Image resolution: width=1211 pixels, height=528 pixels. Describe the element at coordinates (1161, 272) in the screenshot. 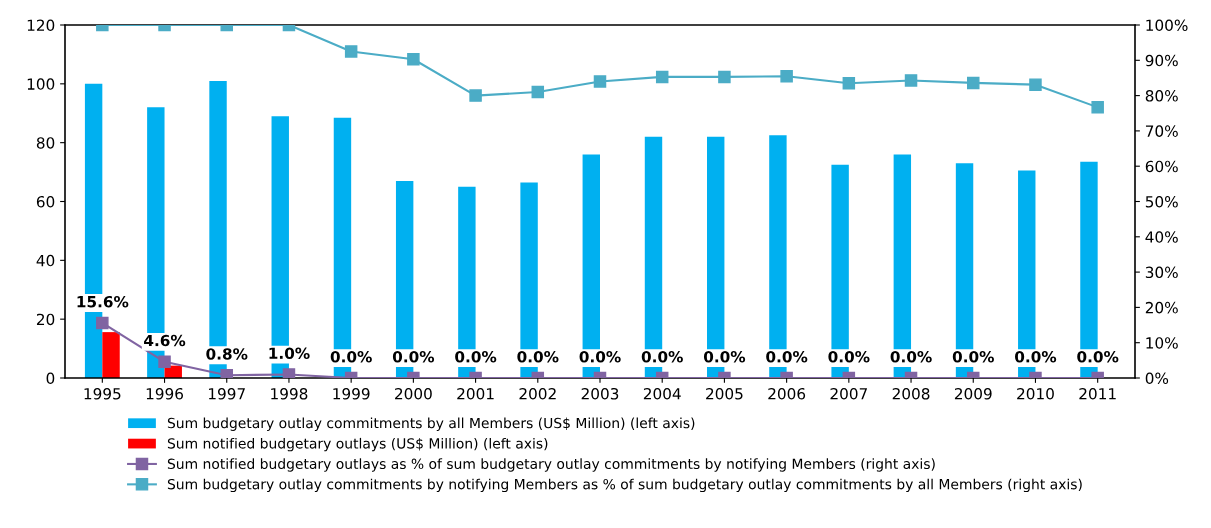

I see `y2-tick-label: 30%` at that location.